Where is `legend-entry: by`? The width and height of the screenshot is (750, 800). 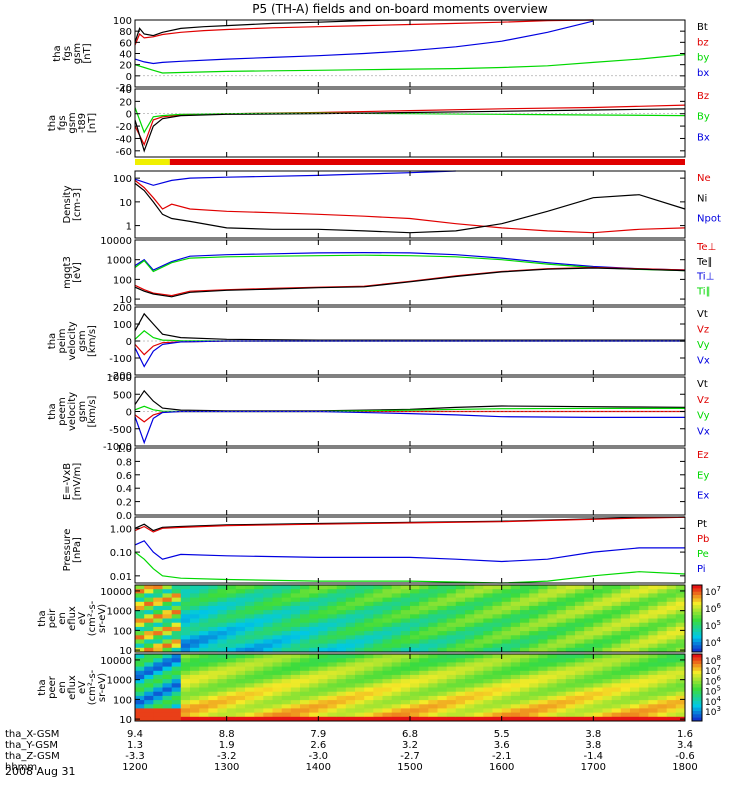 legend-entry: by is located at coordinates (703, 58).